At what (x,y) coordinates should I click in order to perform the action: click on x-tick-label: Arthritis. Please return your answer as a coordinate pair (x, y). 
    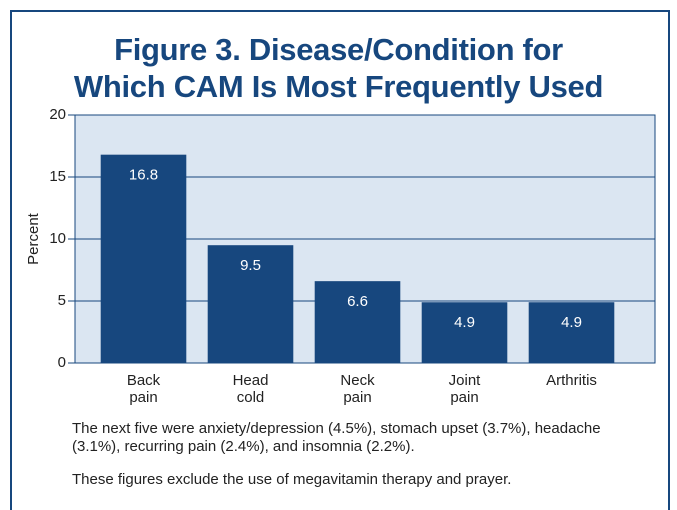
    Looking at the image, I should click on (571, 380).